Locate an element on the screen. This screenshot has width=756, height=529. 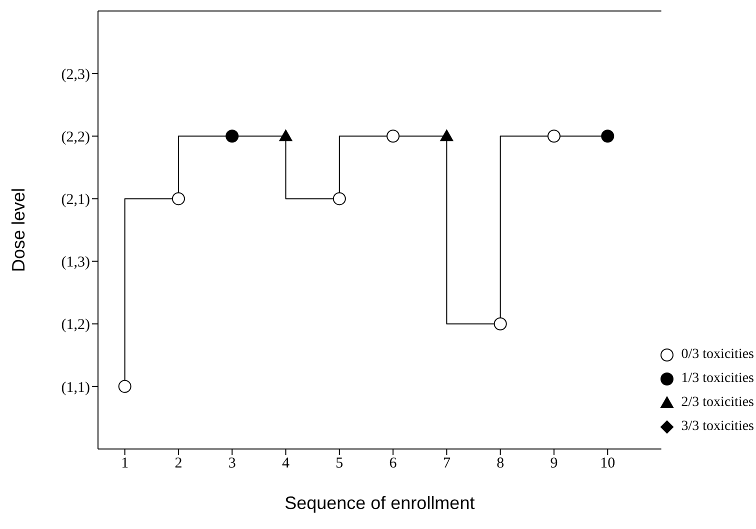
x-tick-label: 5 is located at coordinates (340, 464).